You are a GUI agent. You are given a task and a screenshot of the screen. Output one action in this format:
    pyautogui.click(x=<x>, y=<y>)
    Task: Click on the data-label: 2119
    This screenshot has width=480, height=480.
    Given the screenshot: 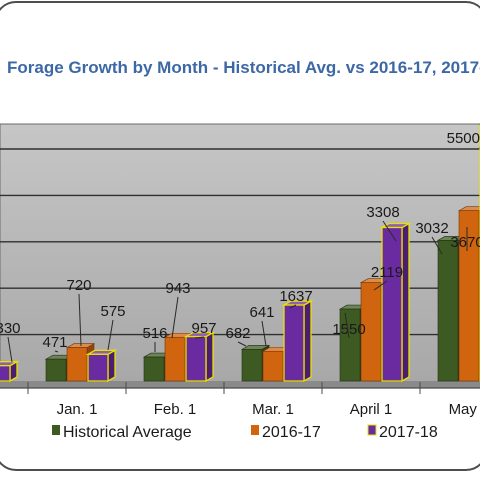 What is the action you would take?
    pyautogui.click(x=387, y=272)
    